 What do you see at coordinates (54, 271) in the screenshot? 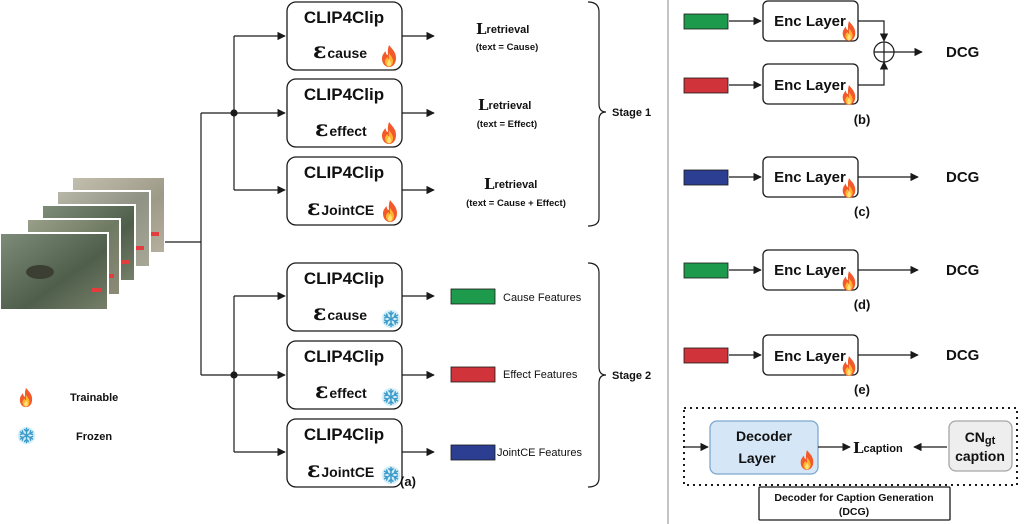
I see `video-frame` at bounding box center [54, 271].